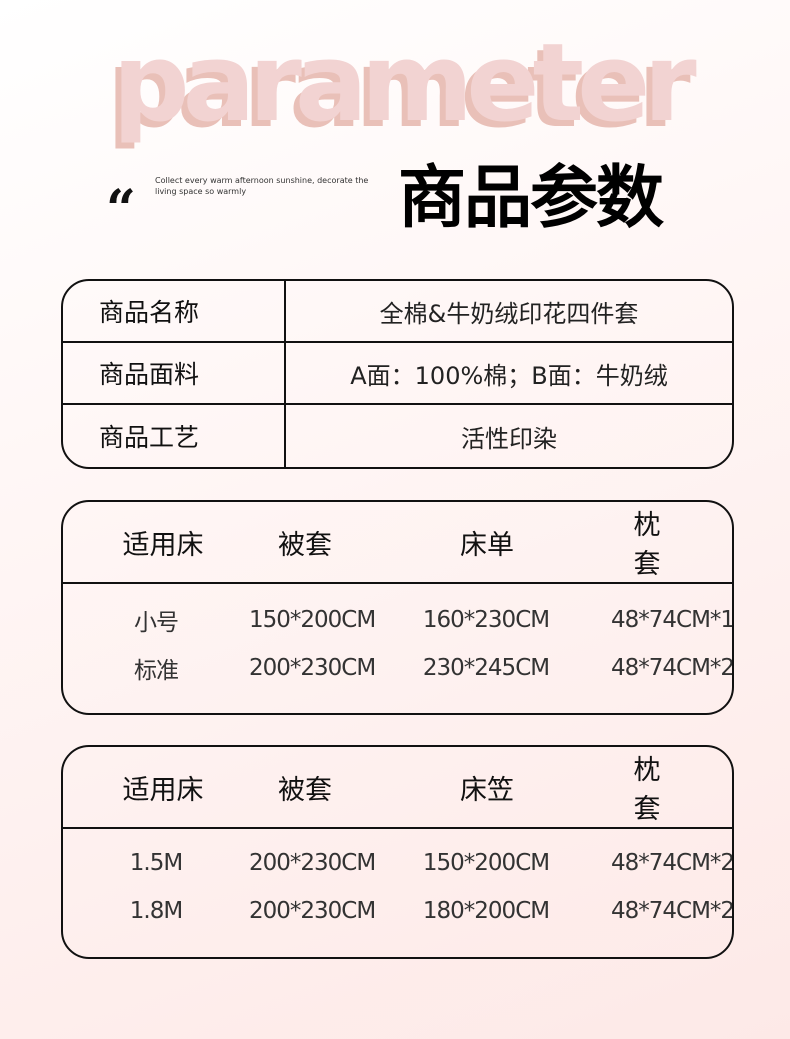  What do you see at coordinates (156, 671) in the screenshot?
I see `cell: 标准` at bounding box center [156, 671].